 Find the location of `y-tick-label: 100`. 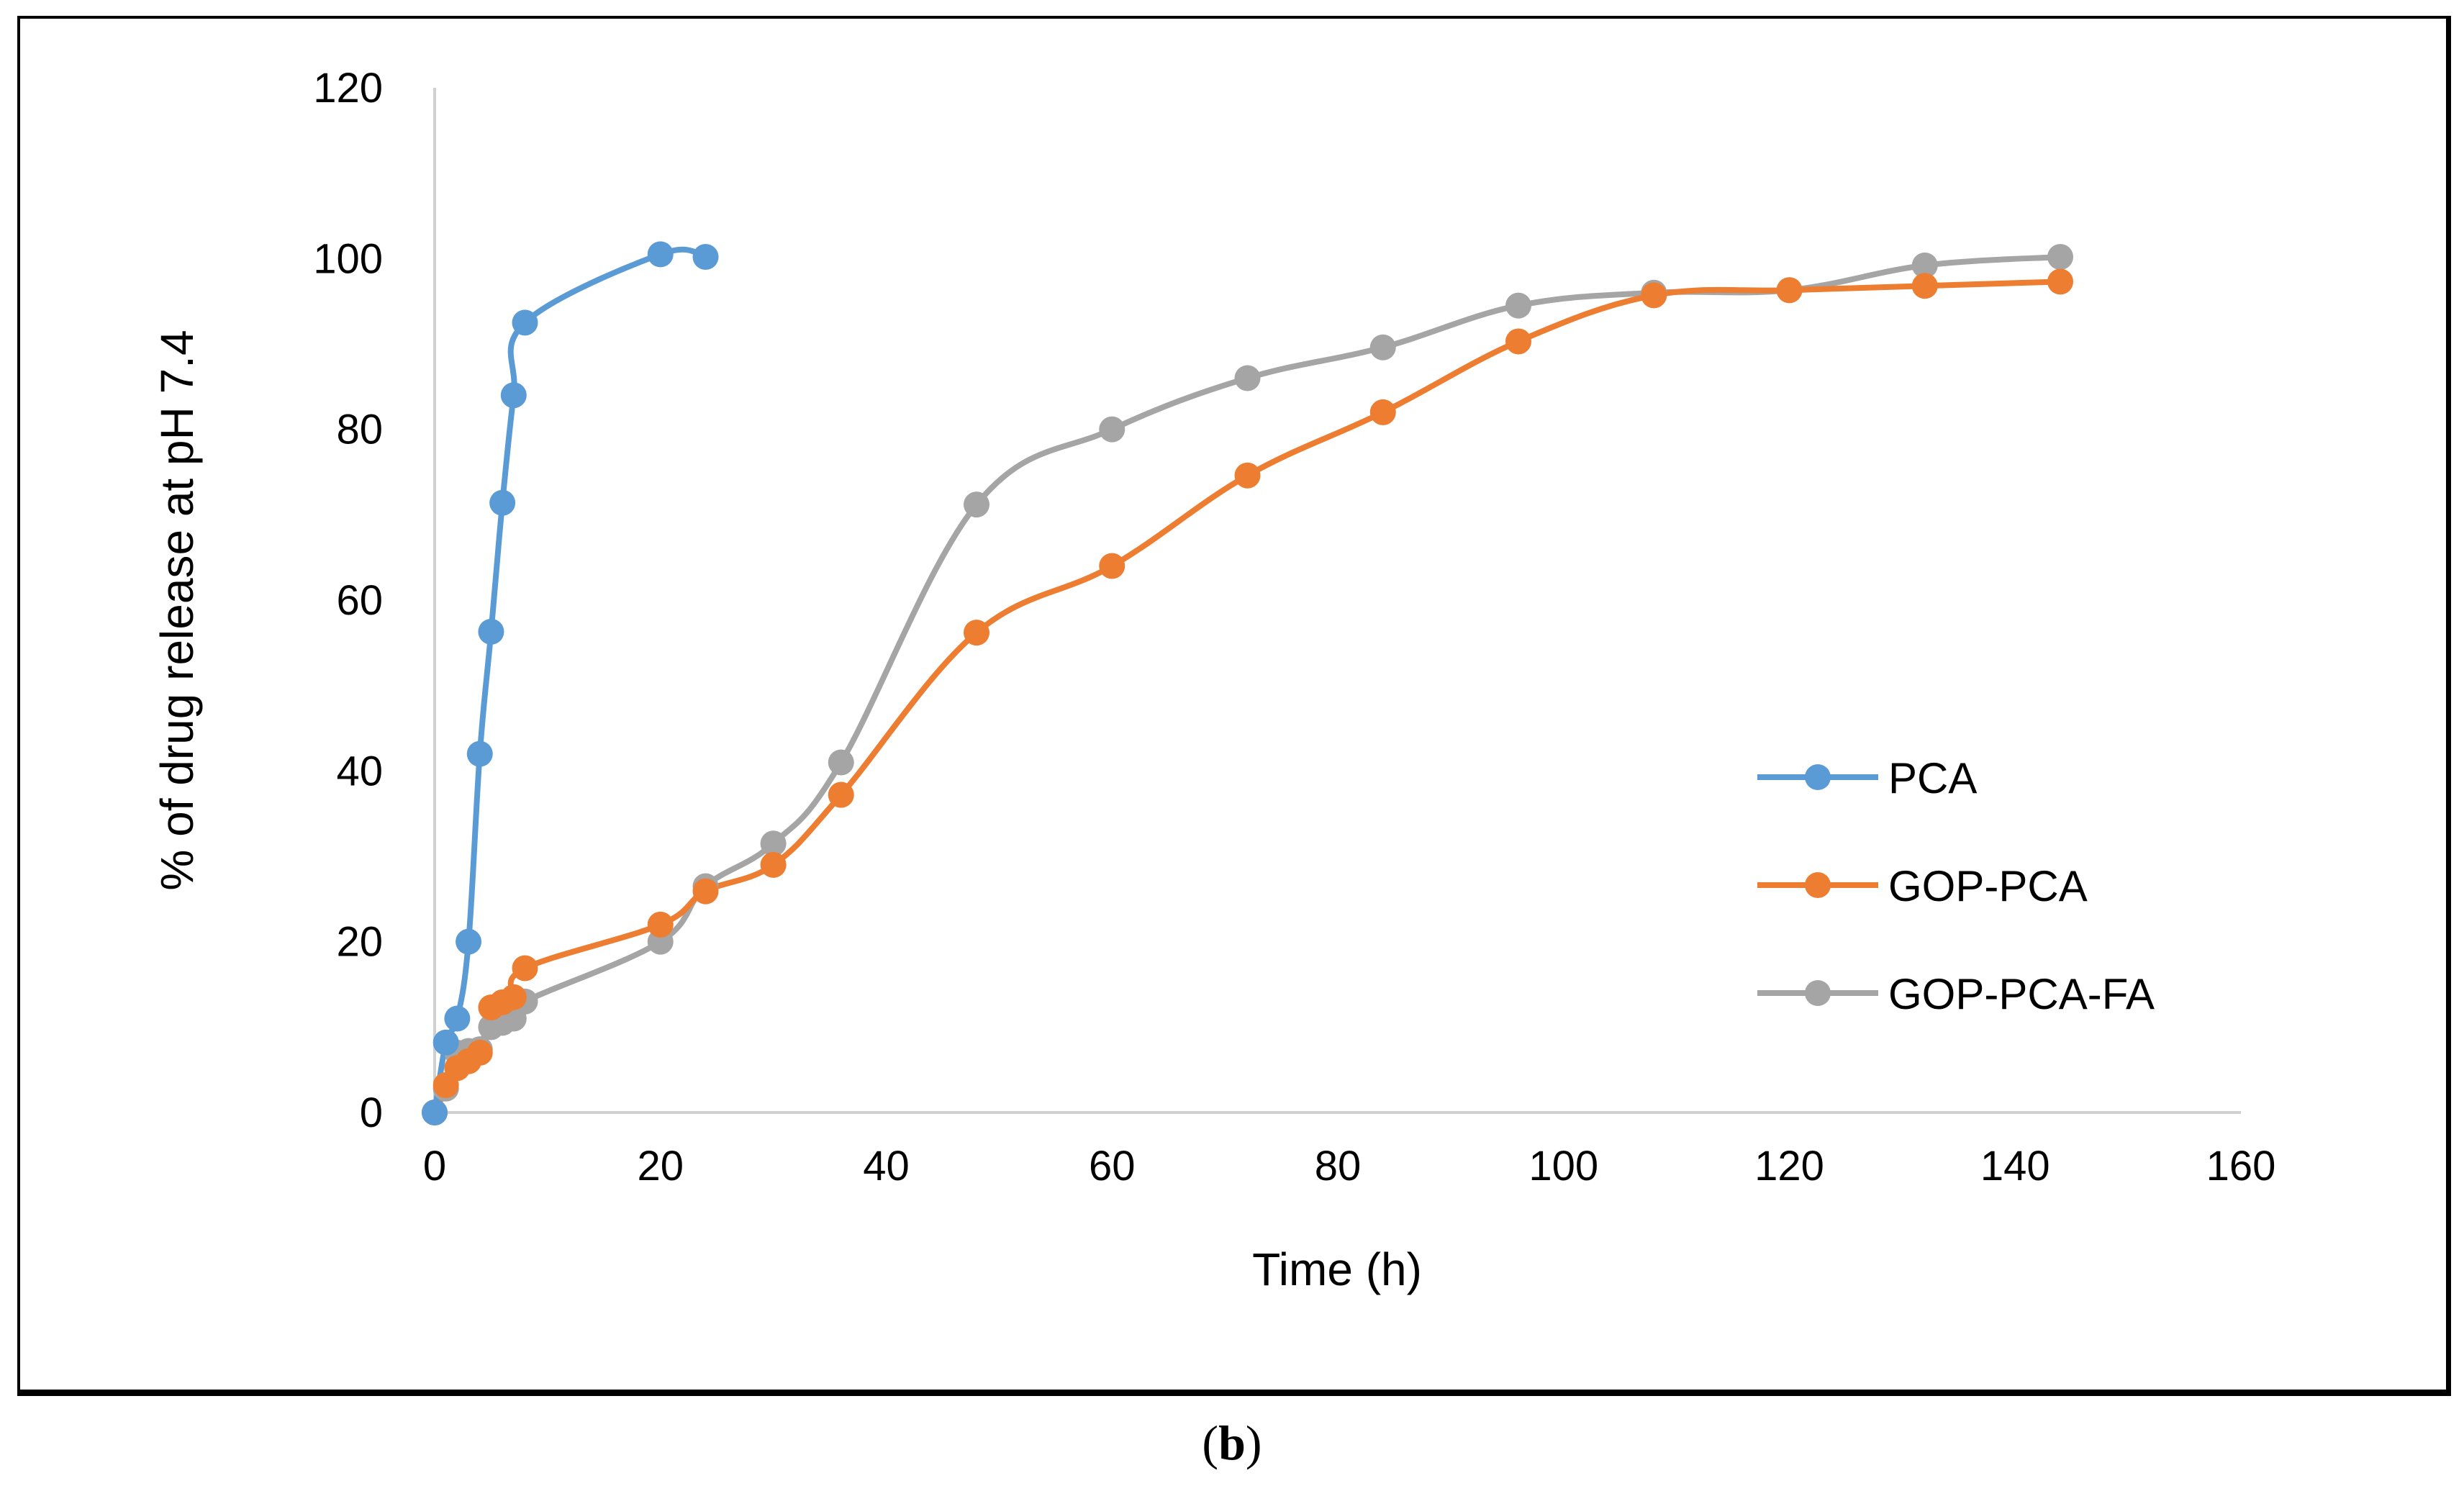

y-tick-label: 100 is located at coordinates (348, 258).